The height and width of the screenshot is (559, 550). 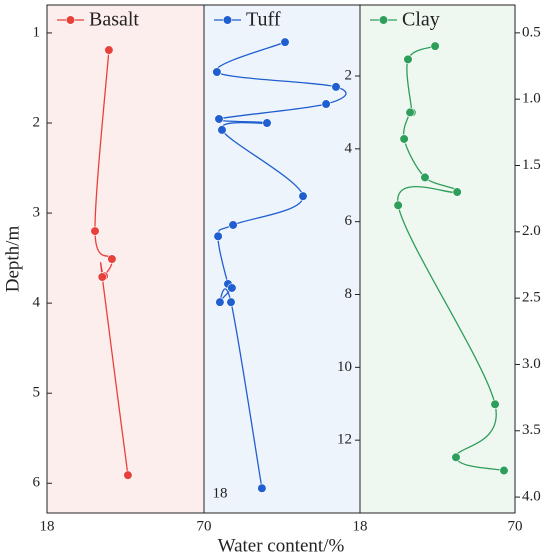 What do you see at coordinates (531, 497) in the screenshot?
I see `y-tick-label: 4.0` at bounding box center [531, 497].